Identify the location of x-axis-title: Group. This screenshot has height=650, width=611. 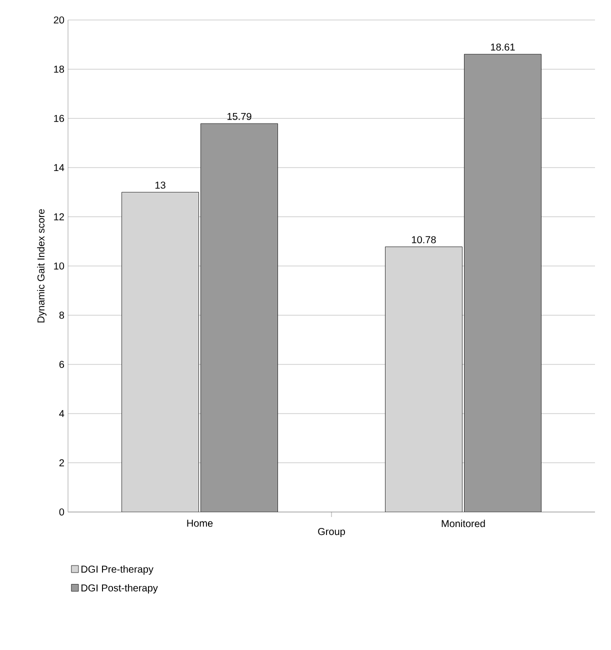
(331, 533).